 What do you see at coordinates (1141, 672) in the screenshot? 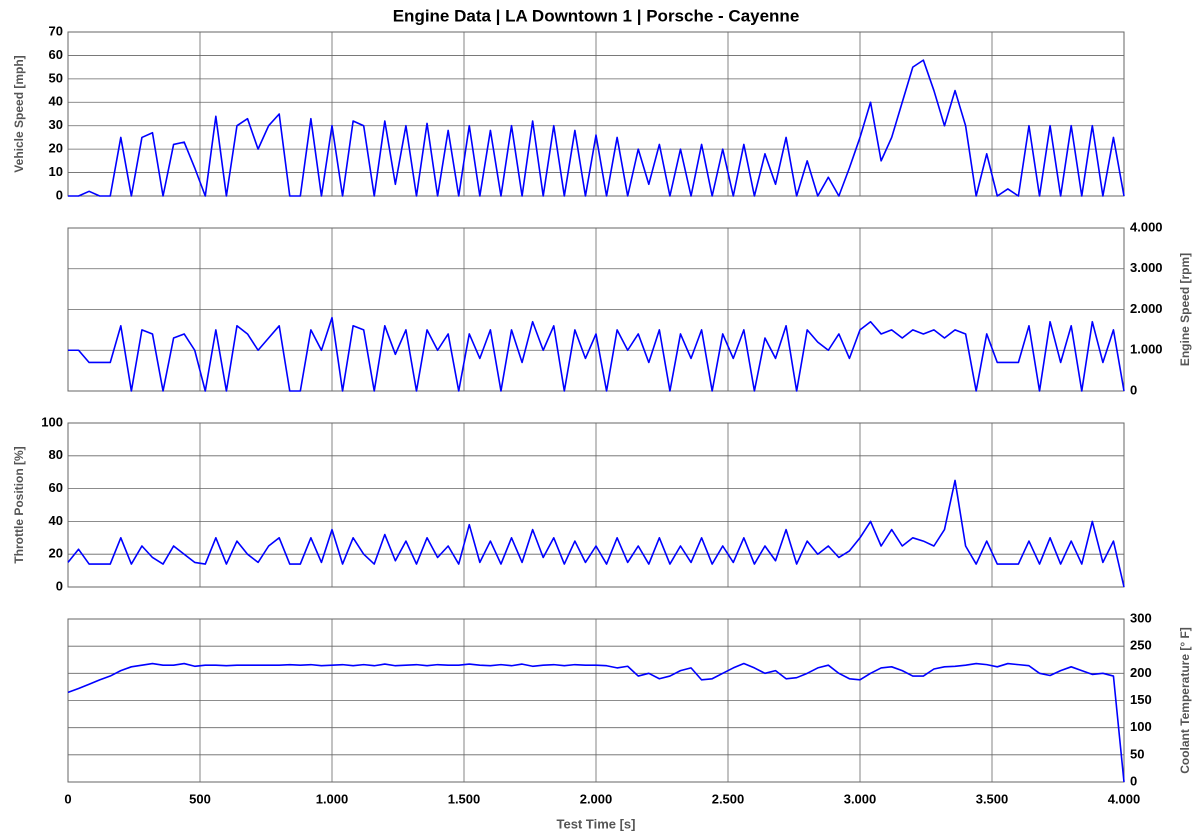
I see `y-tick-label: 200` at bounding box center [1141, 672].